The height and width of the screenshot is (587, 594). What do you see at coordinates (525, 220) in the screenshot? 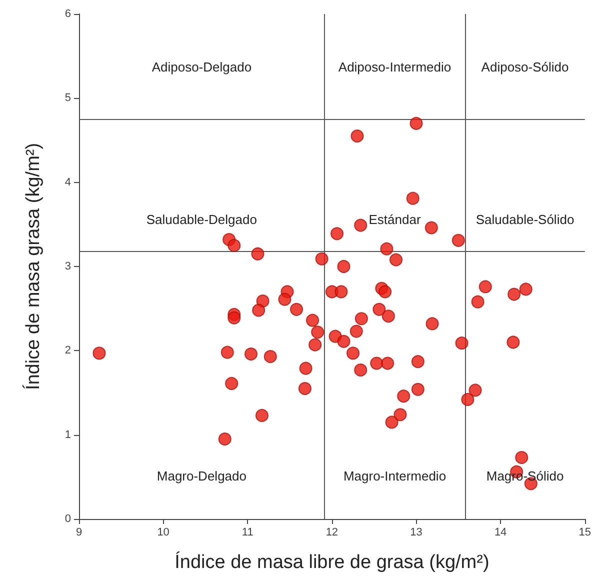
I see `annotation: Saludable-Sólido` at bounding box center [525, 220].